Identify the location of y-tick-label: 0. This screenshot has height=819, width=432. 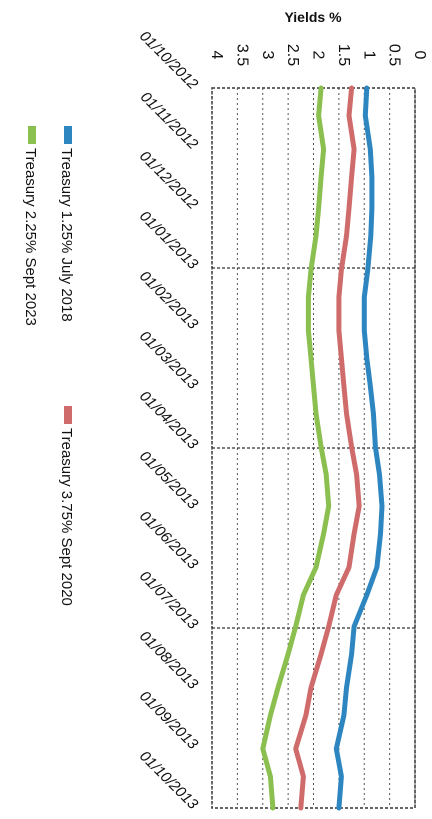
(419, 55).